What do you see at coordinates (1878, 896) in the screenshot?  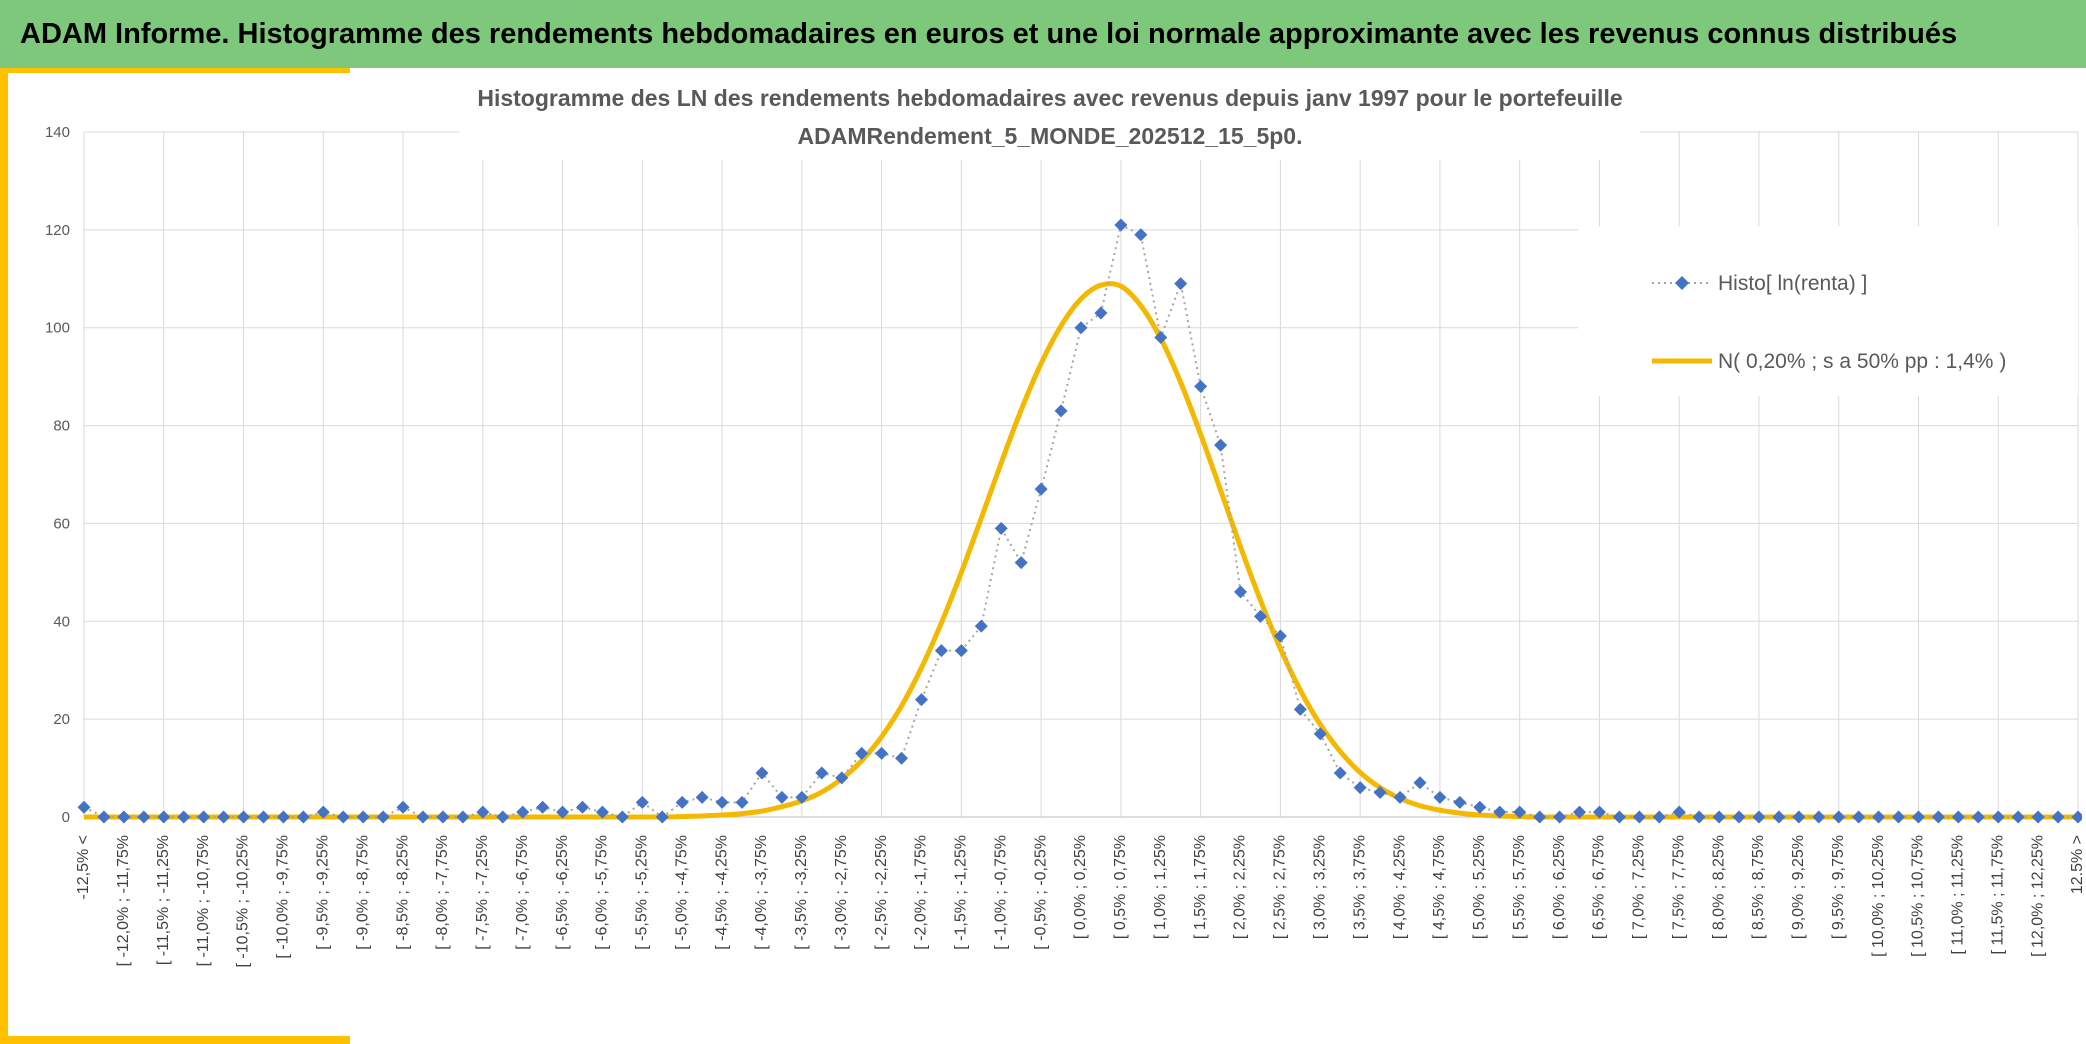 I see `x-tick-label: [ 10,0% ; 10,25%` at bounding box center [1878, 896].